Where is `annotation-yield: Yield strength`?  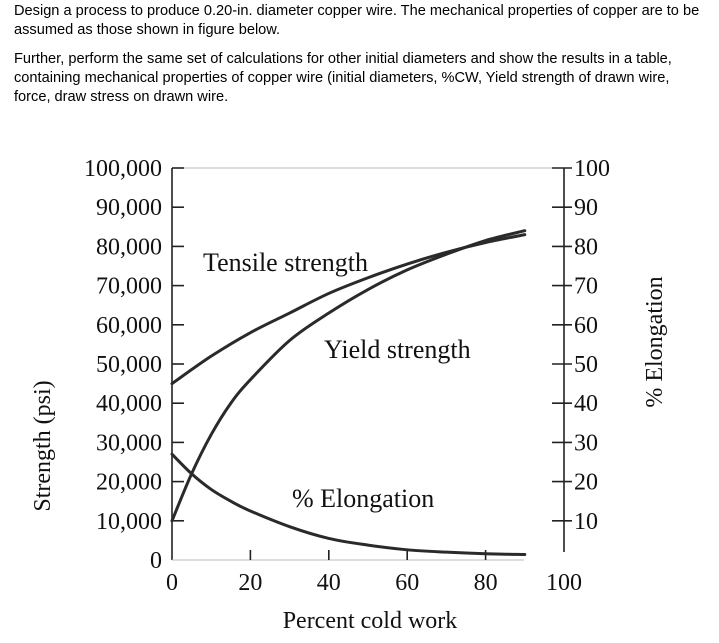
annotation-yield: Yield strength is located at coordinates (397, 349).